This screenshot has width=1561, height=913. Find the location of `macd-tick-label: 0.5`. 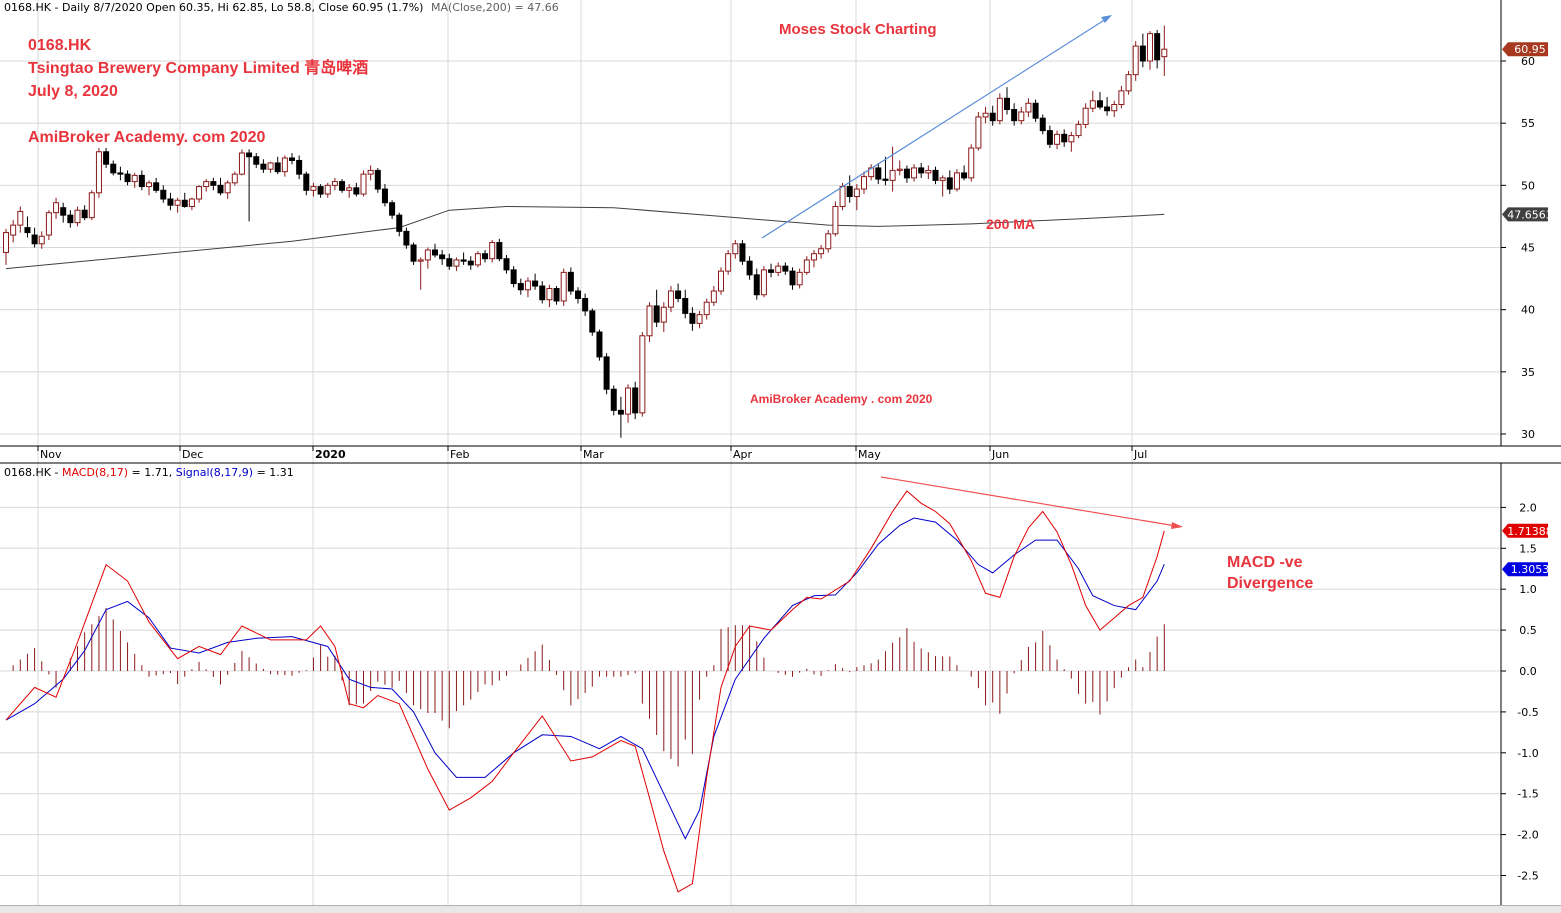

macd-tick-label: 0.5 is located at coordinates (1528, 630).